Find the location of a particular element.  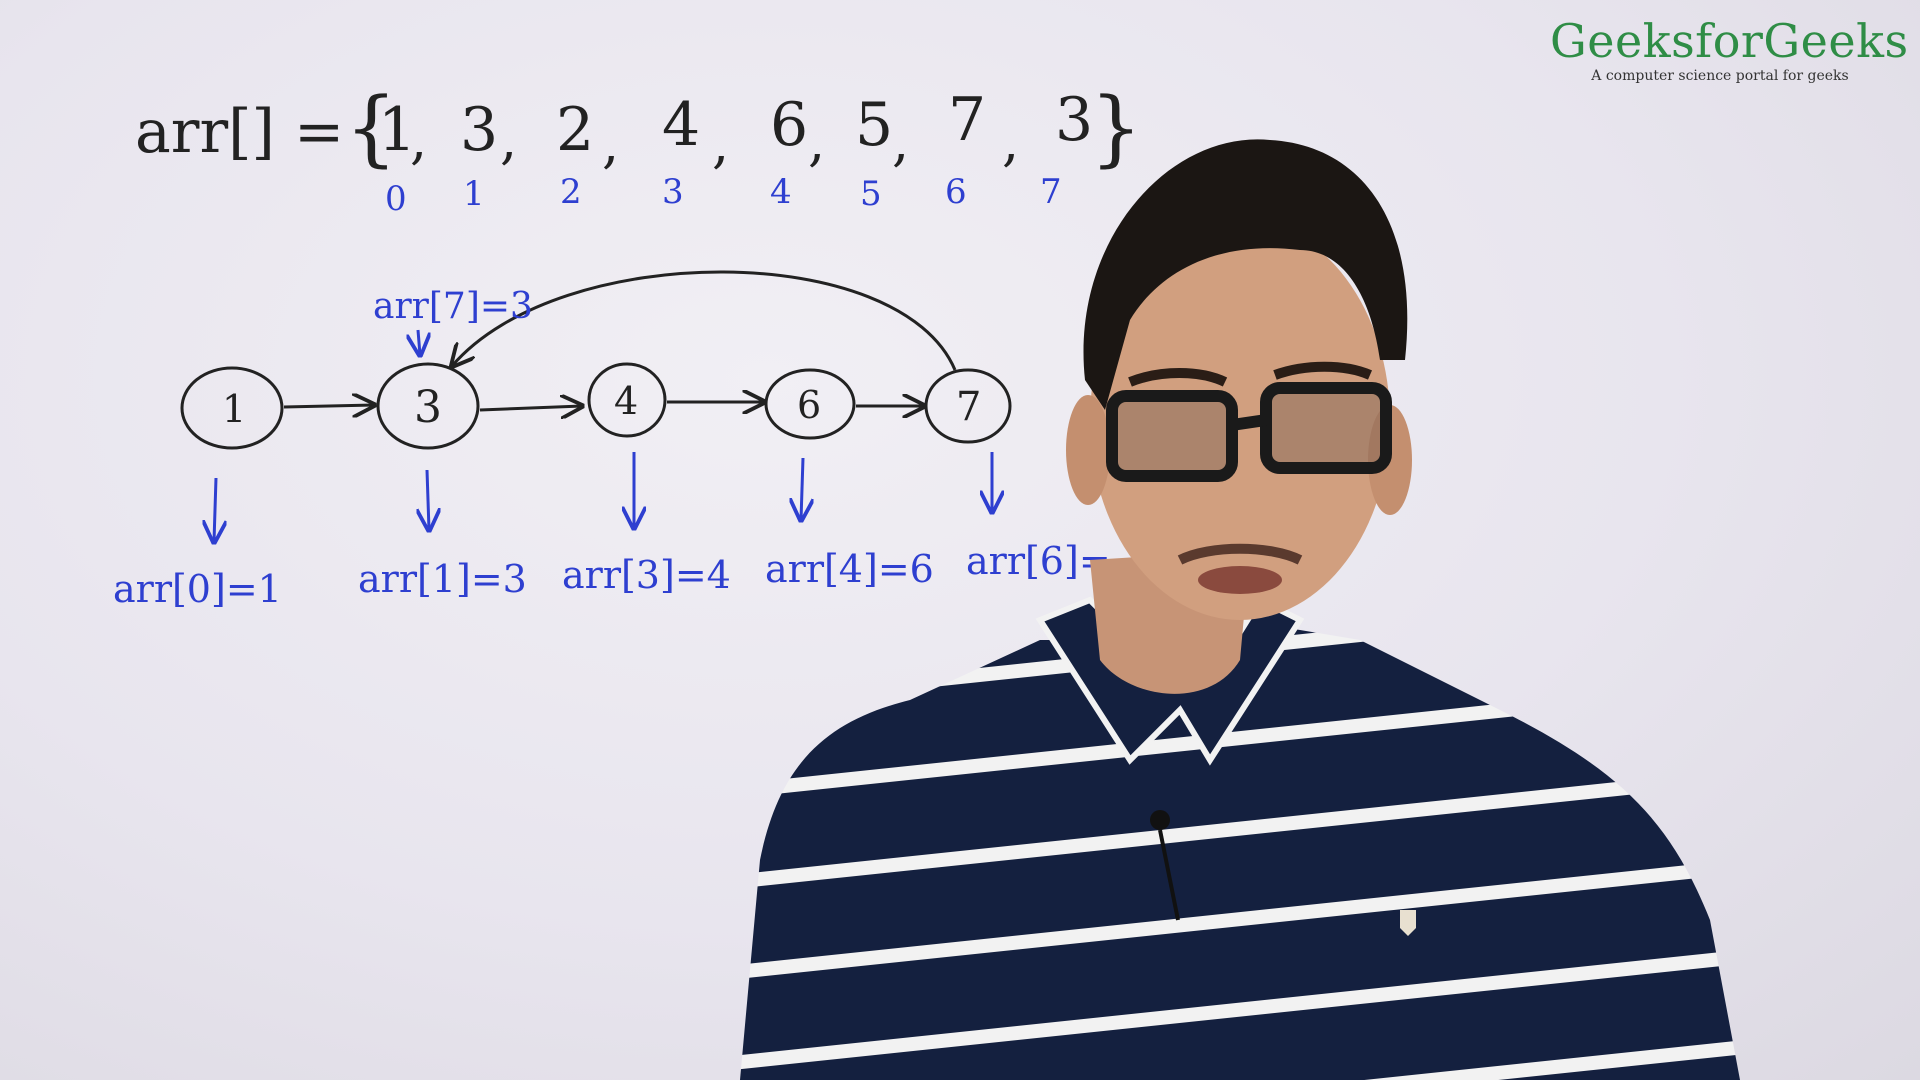

list-nodes: 1 3 4 6 7 is located at coordinates (596, 406).